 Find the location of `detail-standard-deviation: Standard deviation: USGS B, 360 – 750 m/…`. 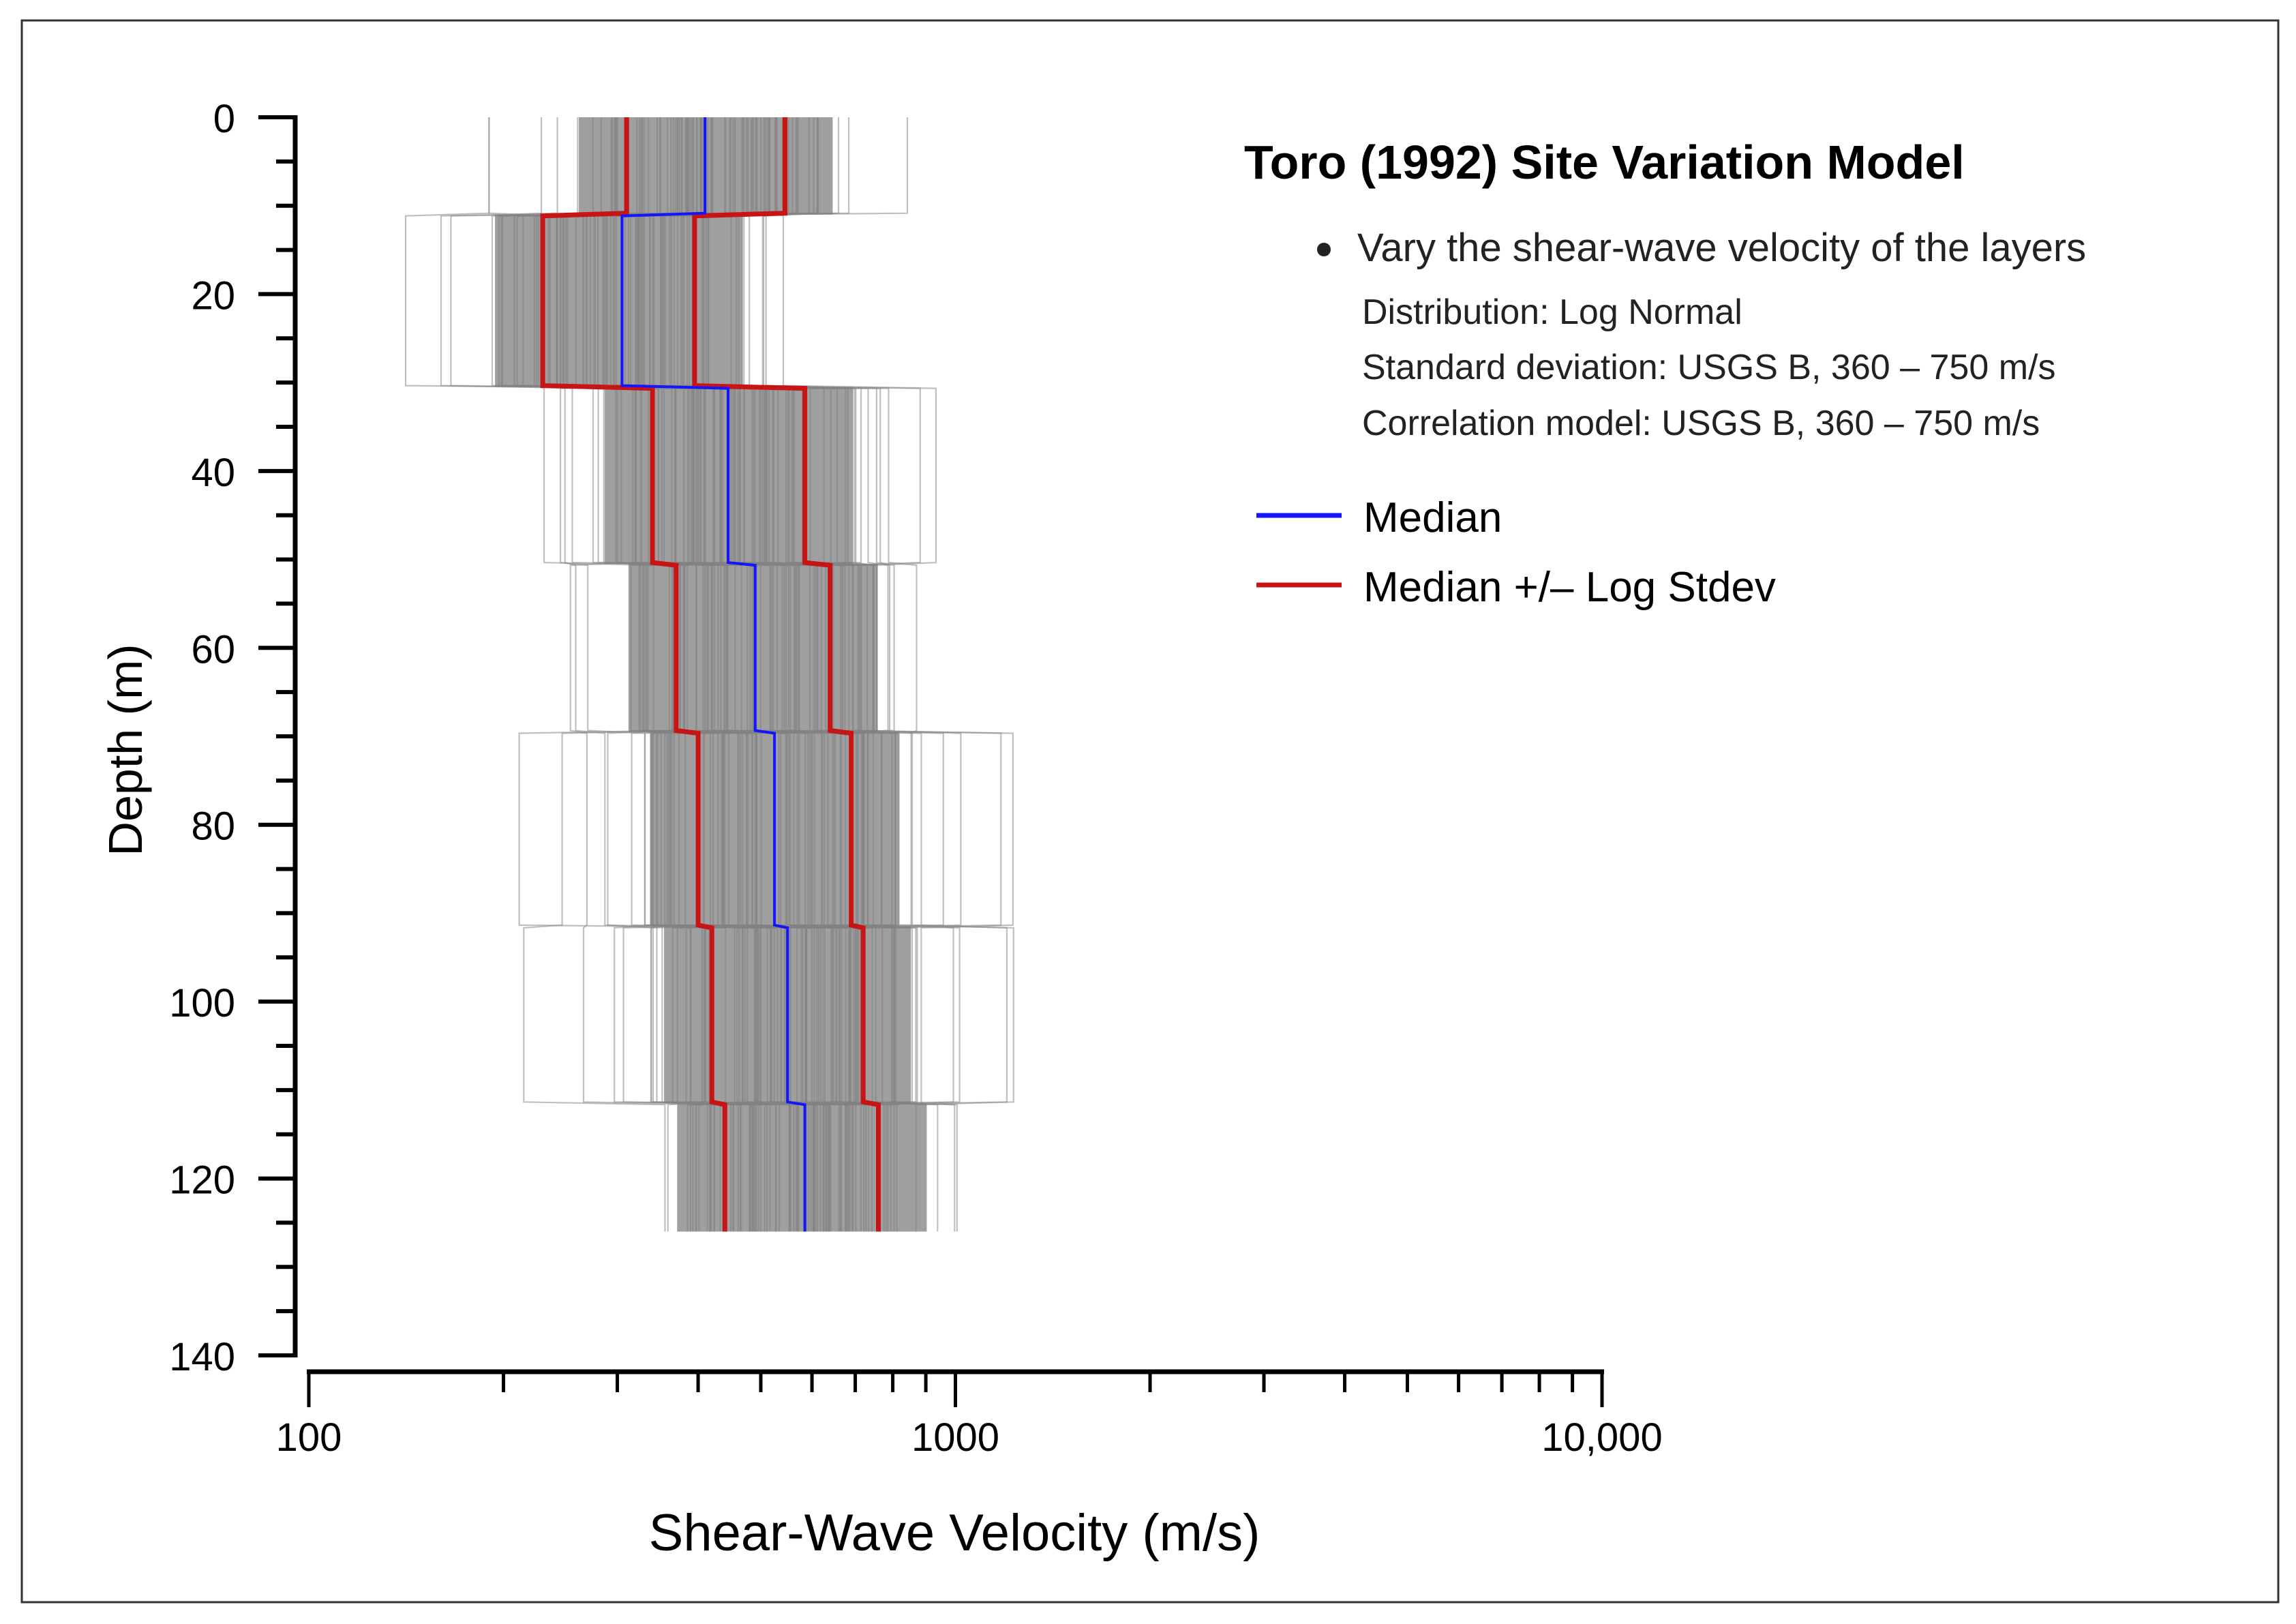

detail-standard-deviation: Standard deviation: USGS B, 360 – 750 m/… is located at coordinates (1708, 367).